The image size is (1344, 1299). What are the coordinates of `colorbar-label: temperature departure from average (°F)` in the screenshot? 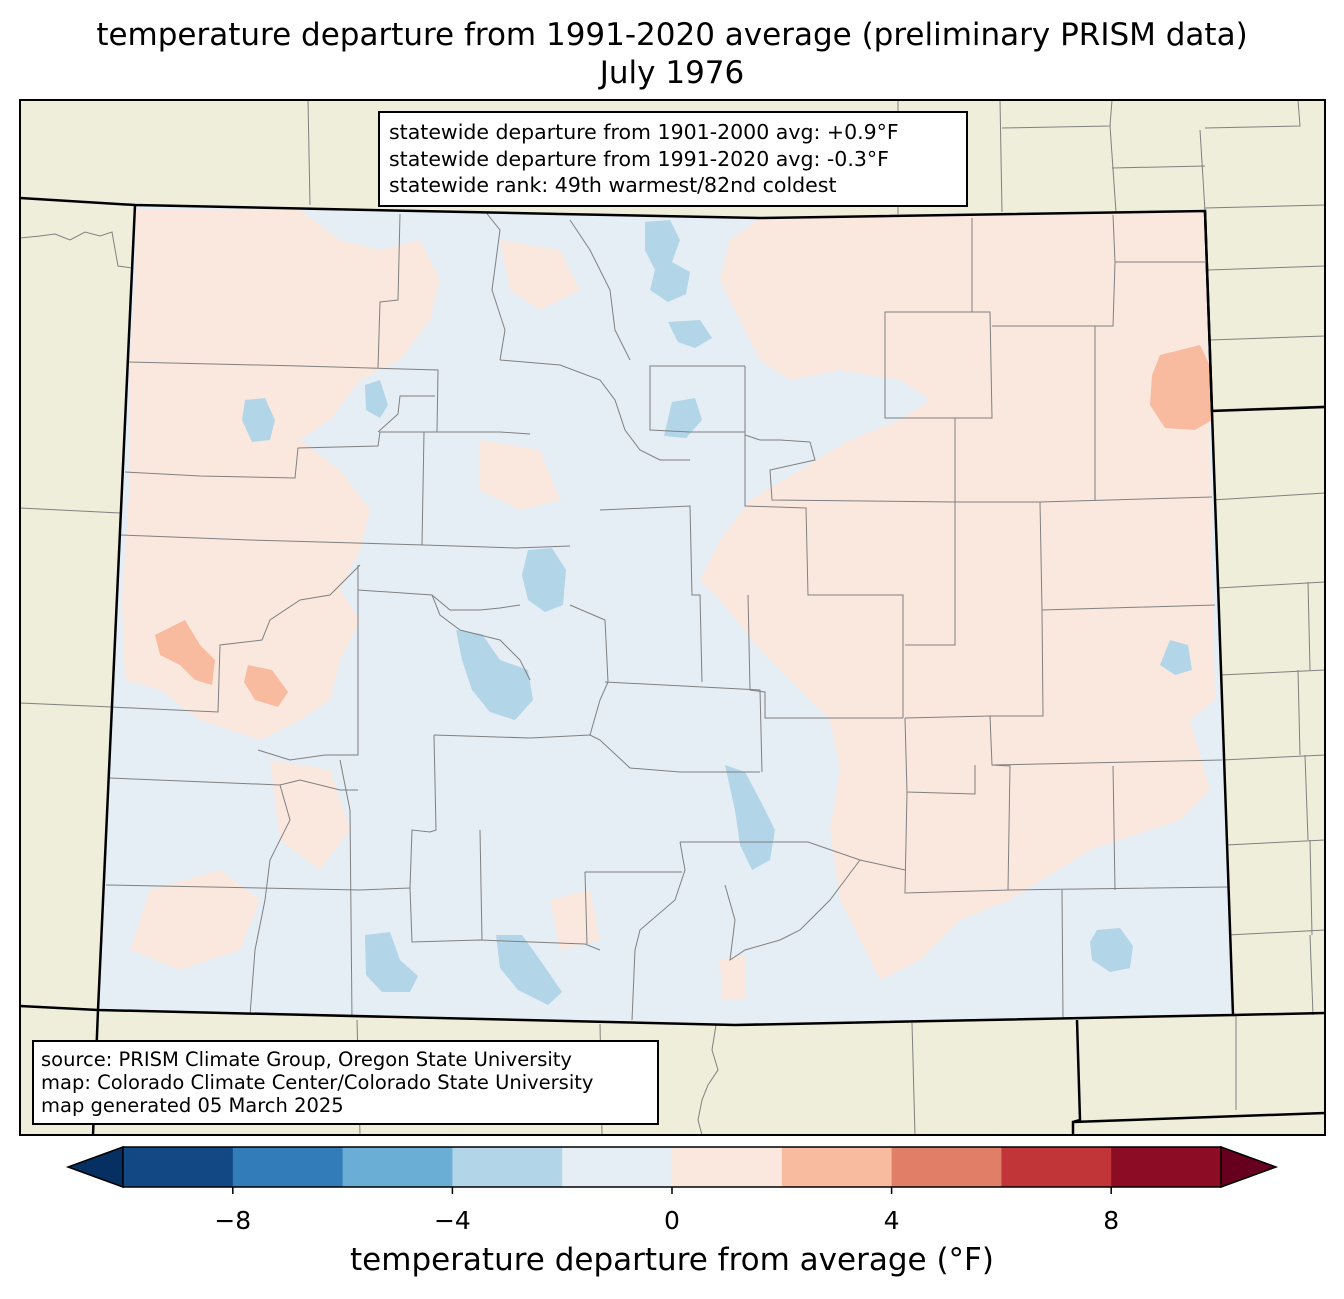 It's located at (672, 1260).